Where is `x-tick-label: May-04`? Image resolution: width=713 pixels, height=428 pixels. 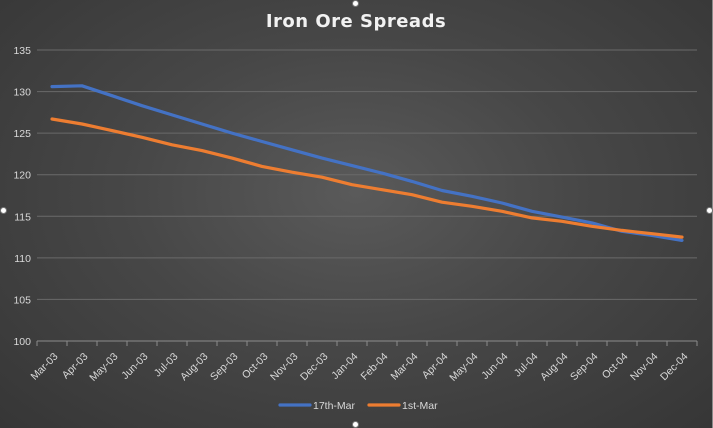 x-tick-label: May-04 is located at coordinates (463, 367).